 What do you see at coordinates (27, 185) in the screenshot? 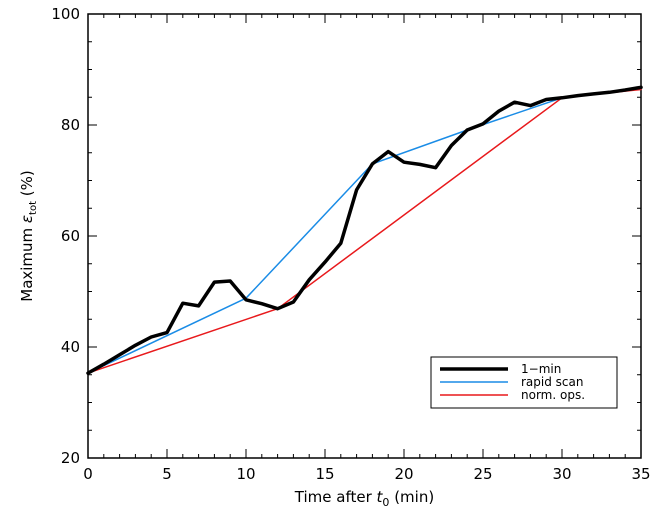
I see `y-axis-title-suffix: (%)` at bounding box center [27, 185].